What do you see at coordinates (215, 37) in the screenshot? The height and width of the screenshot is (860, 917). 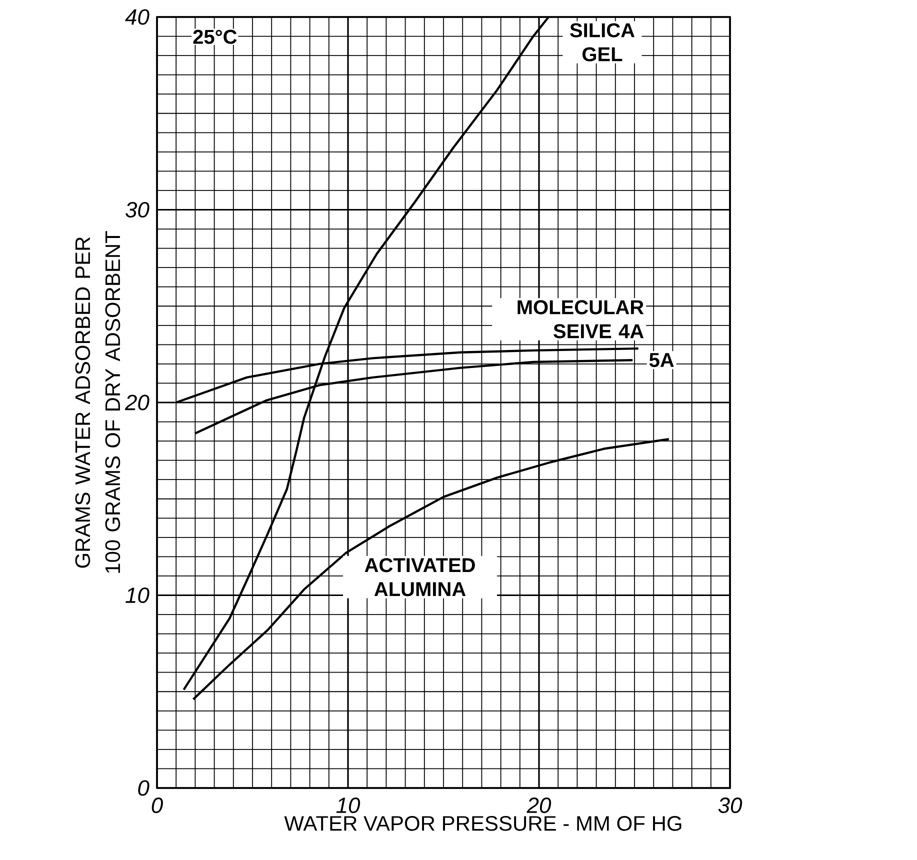 I see `annotation: 25°C` at bounding box center [215, 37].